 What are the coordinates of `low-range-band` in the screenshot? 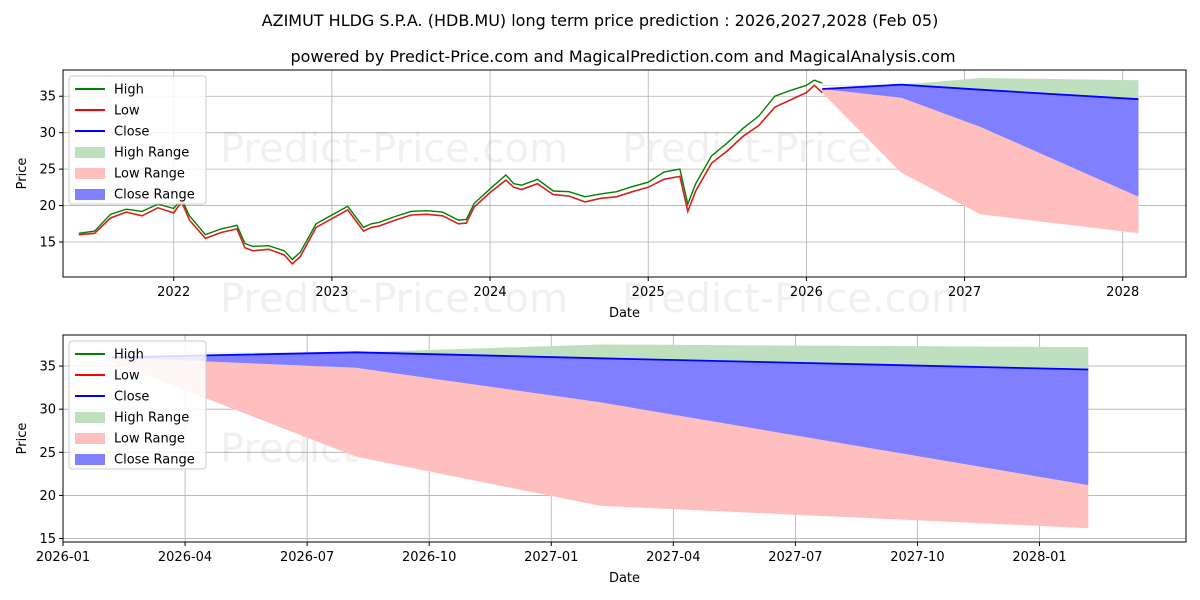 It's located at (980, 161).